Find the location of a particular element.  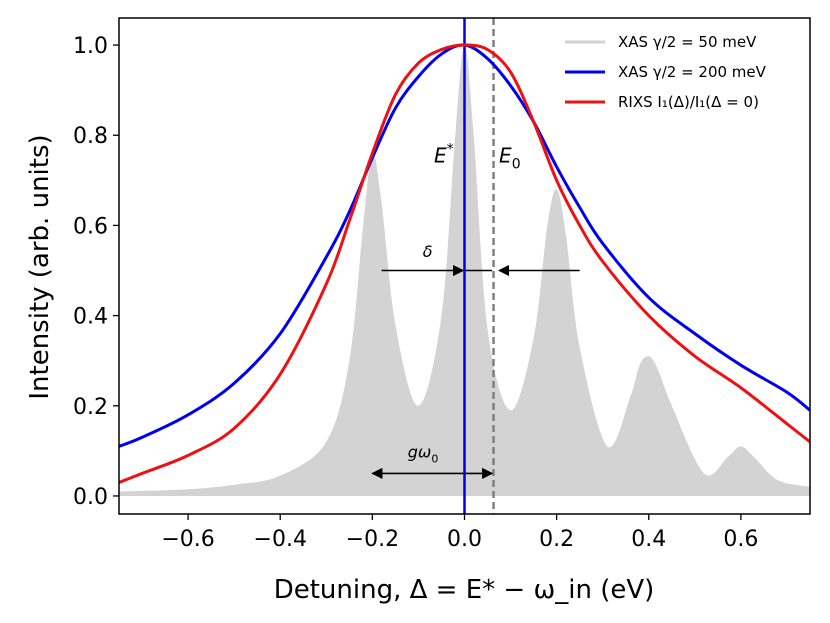

legend-label-xas-broad: XAS γ/2 = 200 meV is located at coordinates (692, 72).